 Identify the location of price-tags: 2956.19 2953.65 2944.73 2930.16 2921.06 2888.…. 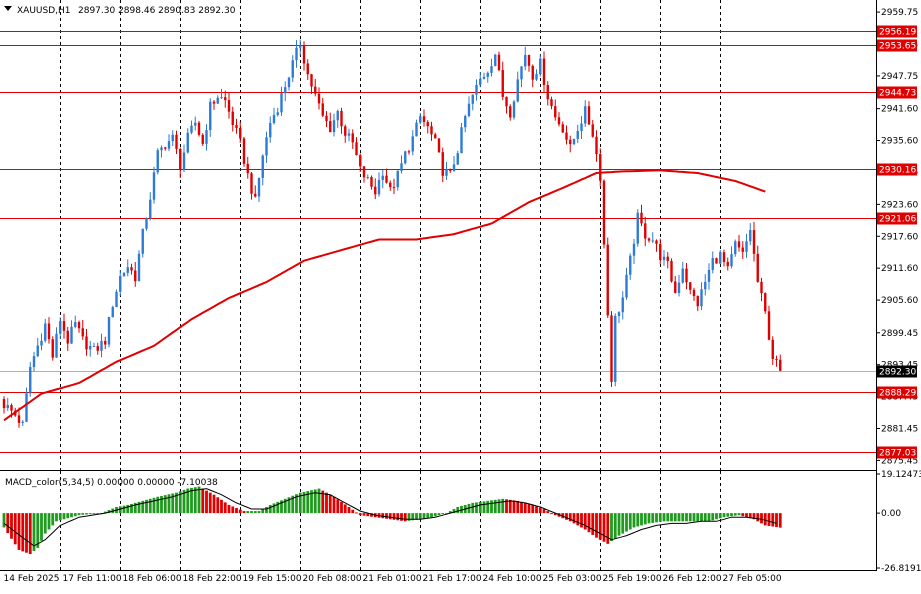
(897, 242).